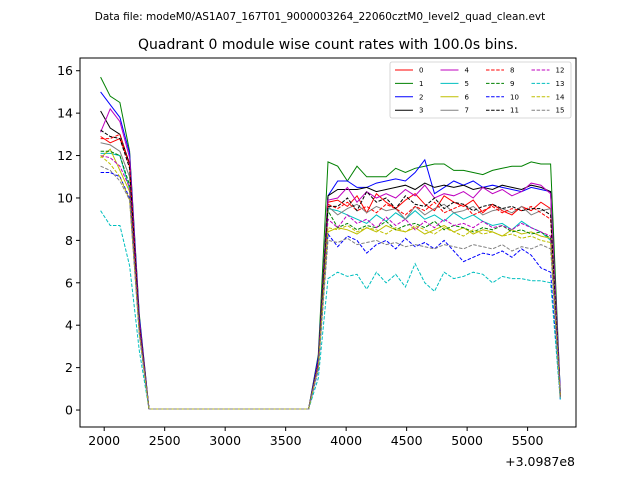  What do you see at coordinates (514, 97) in the screenshot?
I see `legend-label-10: 10` at bounding box center [514, 97].